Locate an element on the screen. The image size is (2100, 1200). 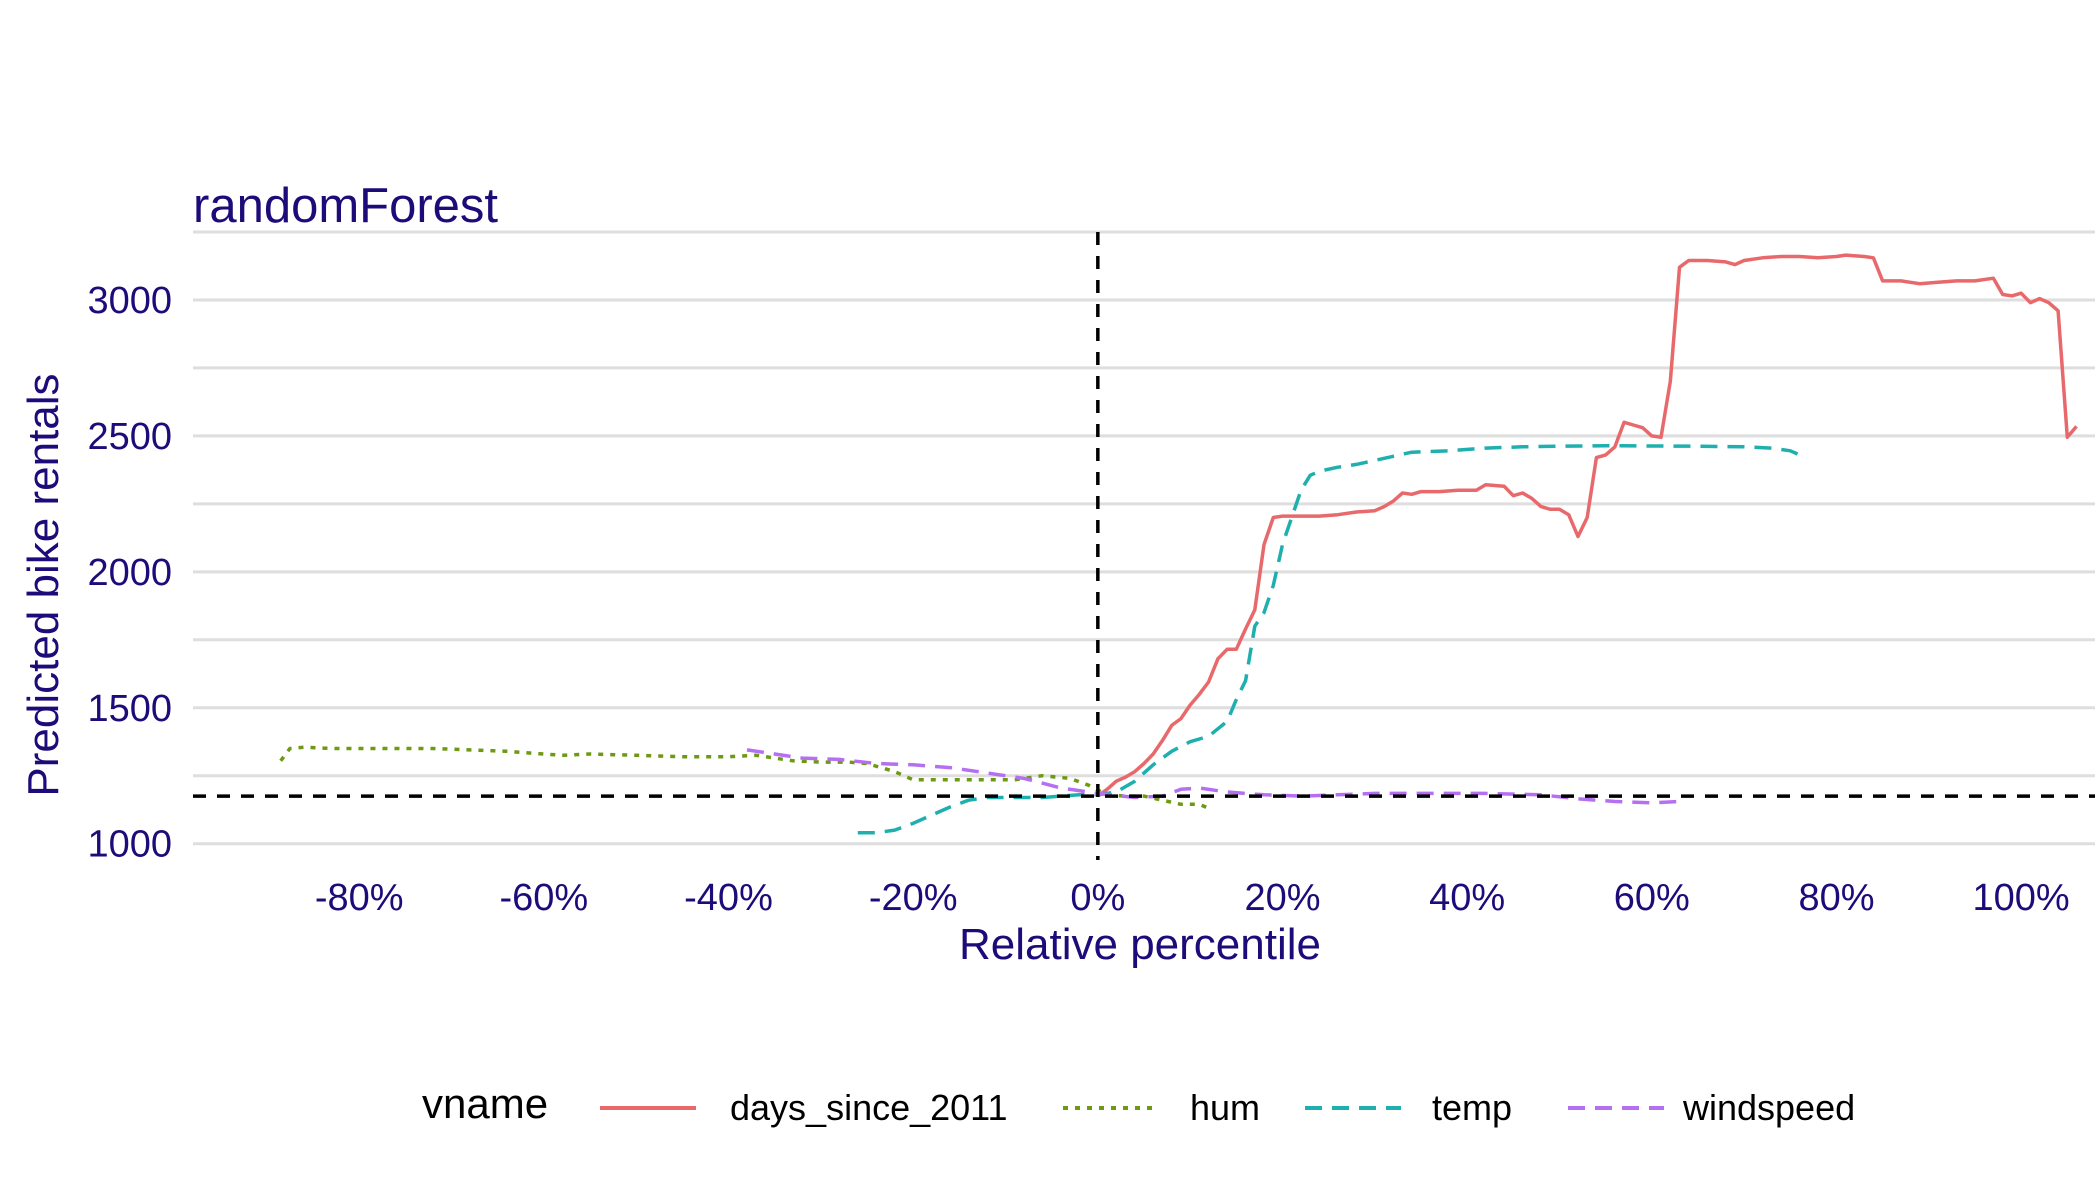
y-tick-label: 1500 is located at coordinates (129, 709).